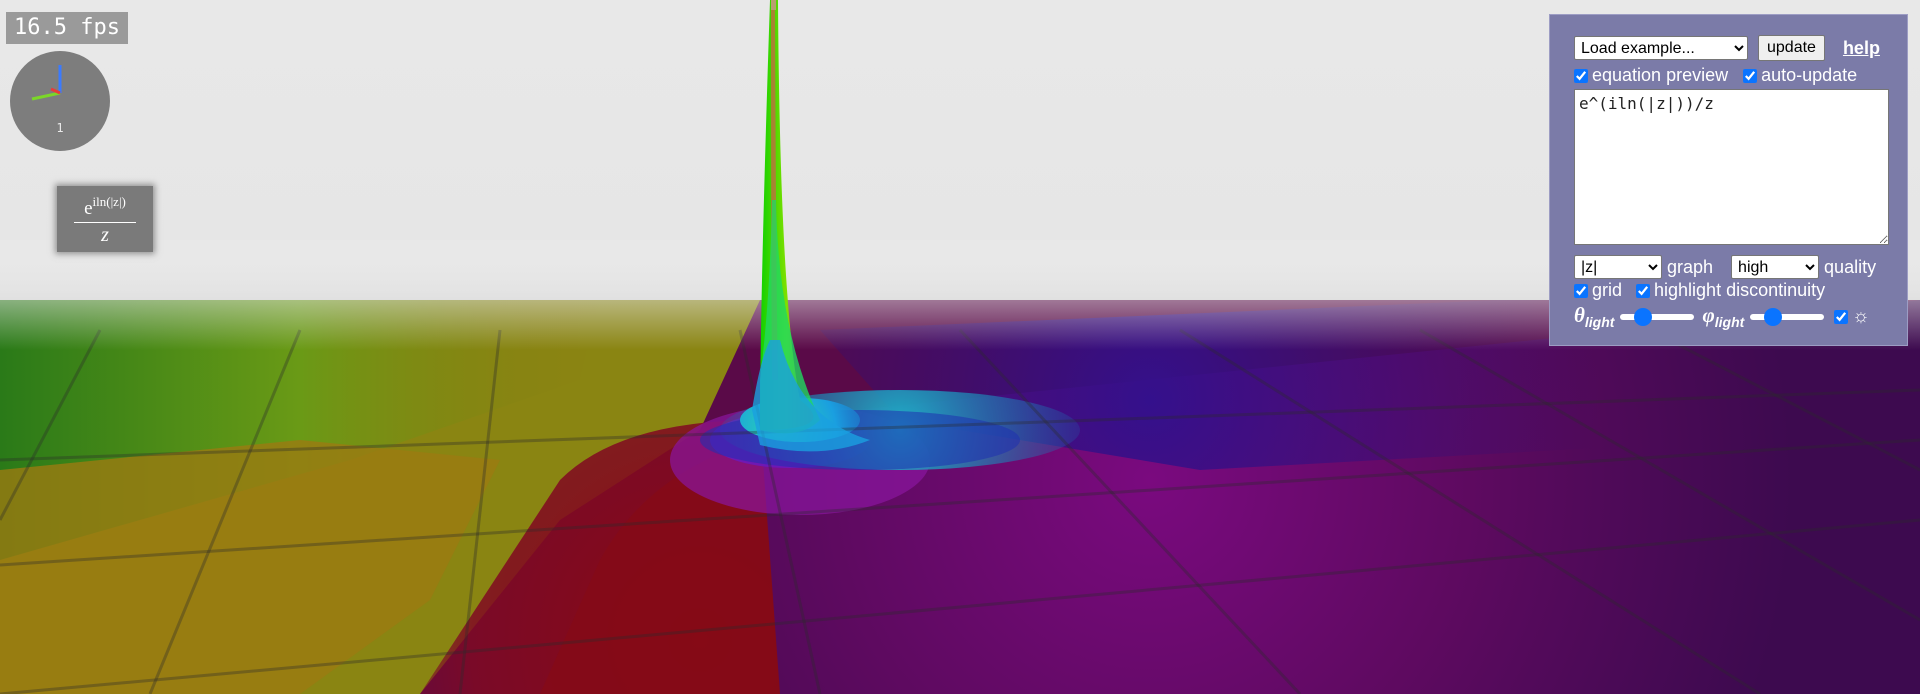  I want to click on singularity-spike, so click(811, 226).